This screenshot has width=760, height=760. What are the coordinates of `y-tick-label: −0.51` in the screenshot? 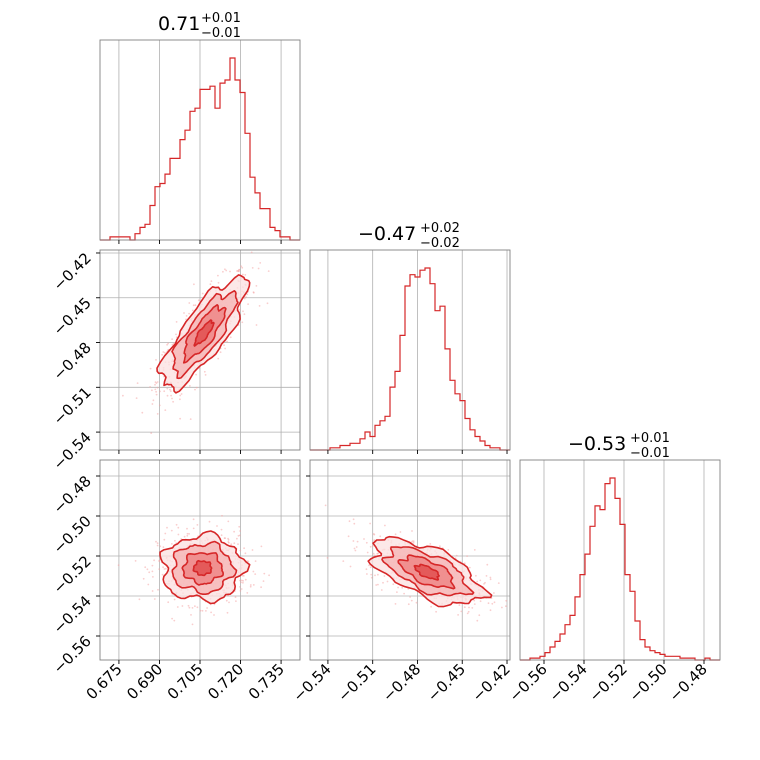 It's located at (72, 405).